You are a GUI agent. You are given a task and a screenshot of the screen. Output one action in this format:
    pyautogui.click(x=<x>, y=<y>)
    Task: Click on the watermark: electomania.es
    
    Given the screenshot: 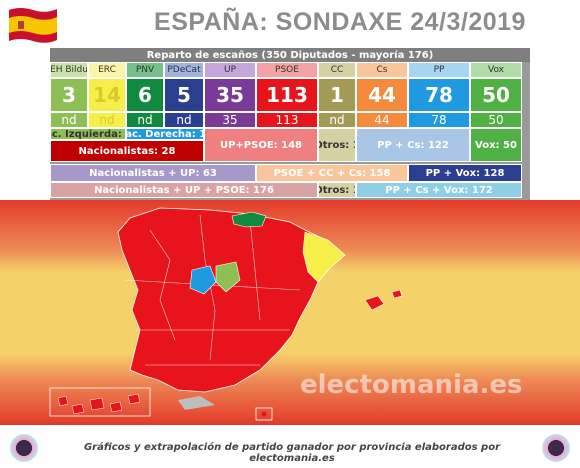 What is the action you would take?
    pyautogui.click(x=411, y=385)
    